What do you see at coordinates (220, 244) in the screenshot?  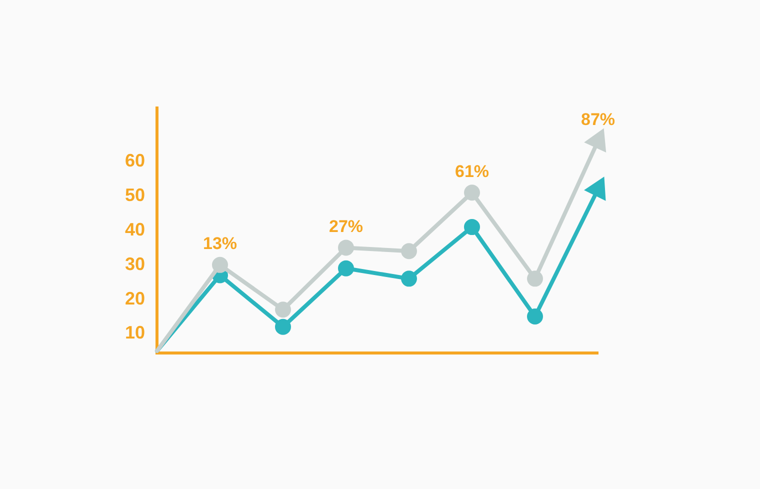 I see `annotation: 13%` at bounding box center [220, 244].